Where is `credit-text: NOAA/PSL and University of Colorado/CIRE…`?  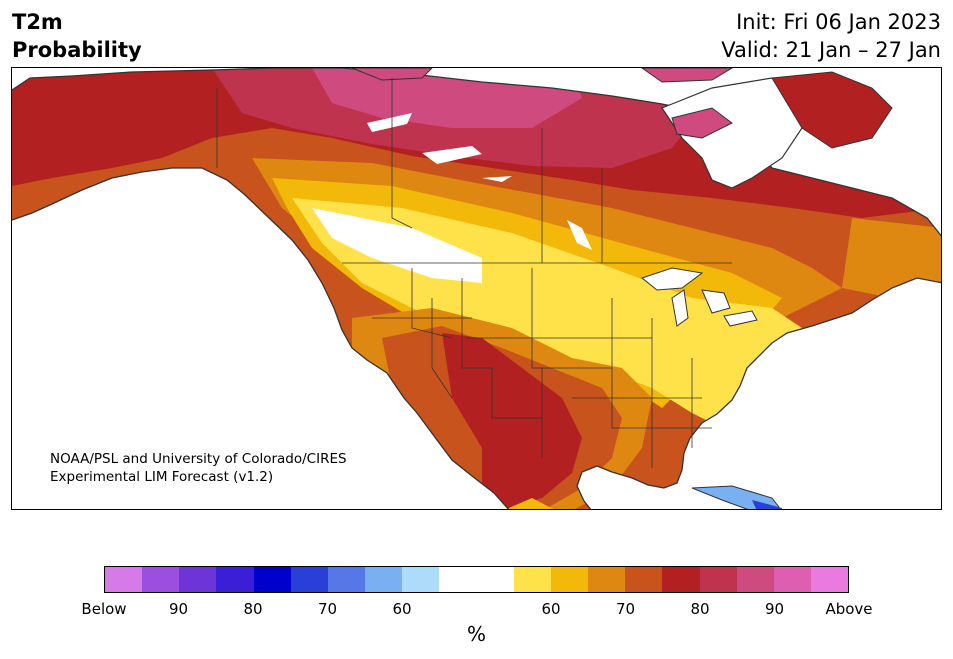 credit-text: NOAA/PSL and University of Colorado/CIRE… is located at coordinates (198, 468).